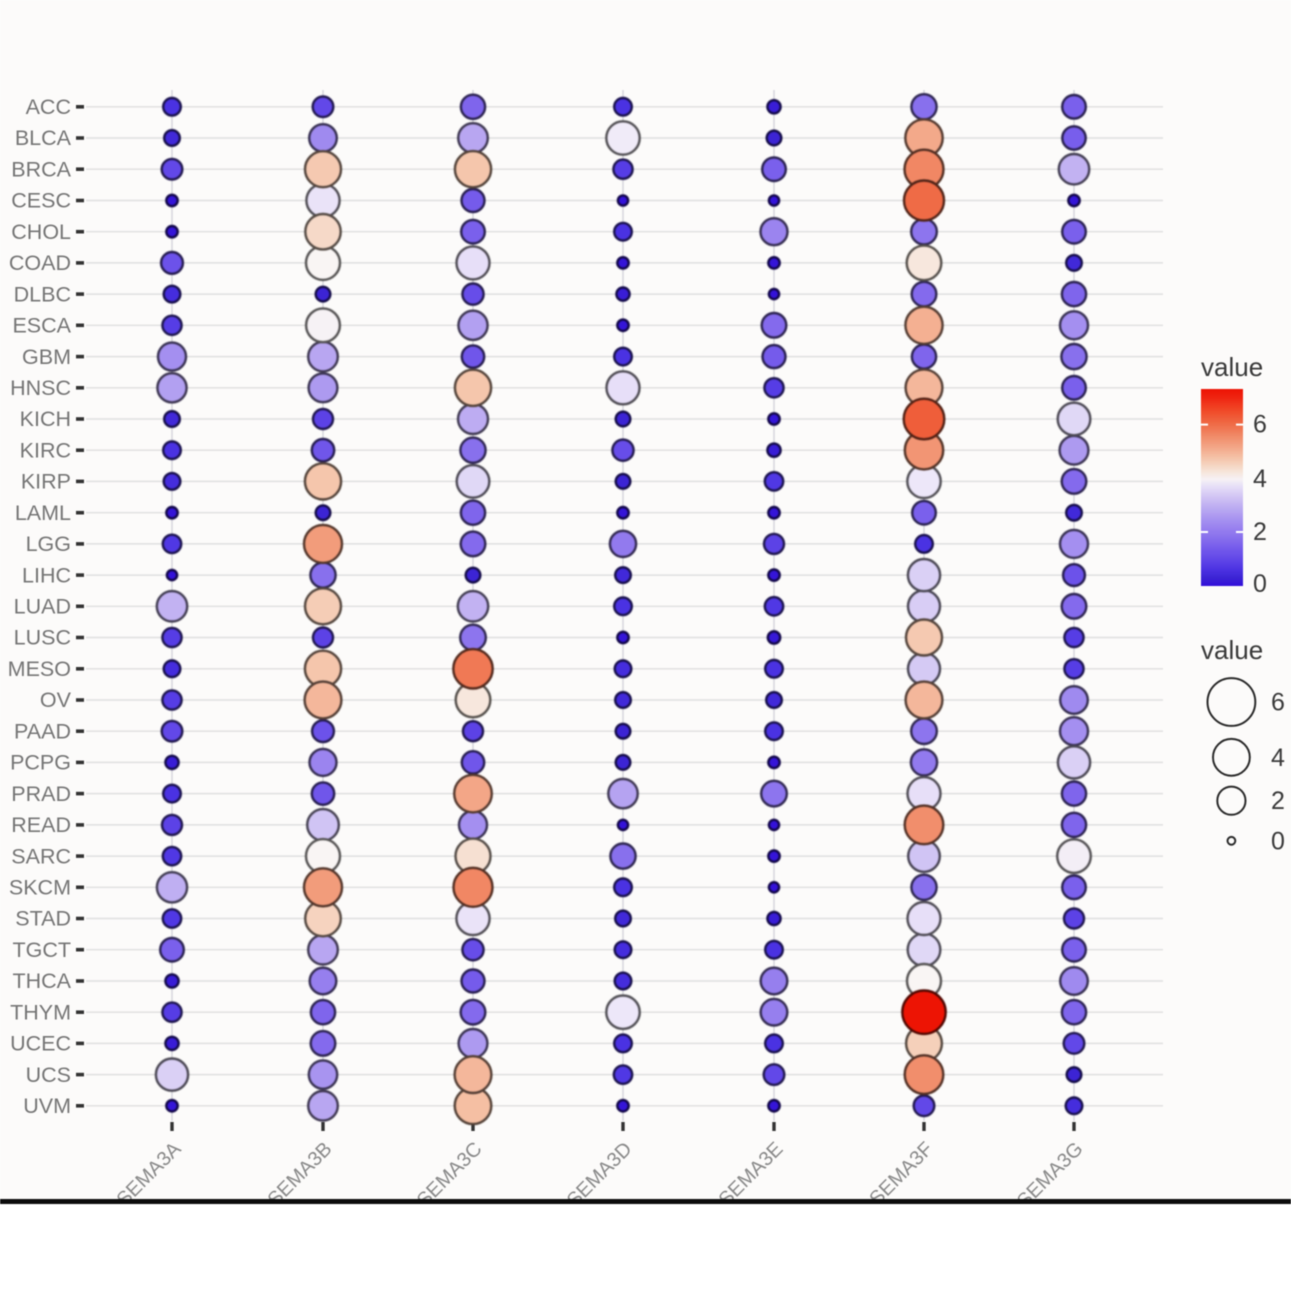 The width and height of the screenshot is (1291, 1291). What do you see at coordinates (41, 950) in the screenshot?
I see `svg-text: TGCT` at bounding box center [41, 950].